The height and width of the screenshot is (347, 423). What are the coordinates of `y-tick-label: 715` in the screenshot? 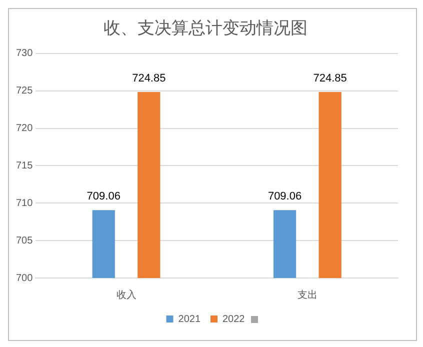 It's located at (25, 166).